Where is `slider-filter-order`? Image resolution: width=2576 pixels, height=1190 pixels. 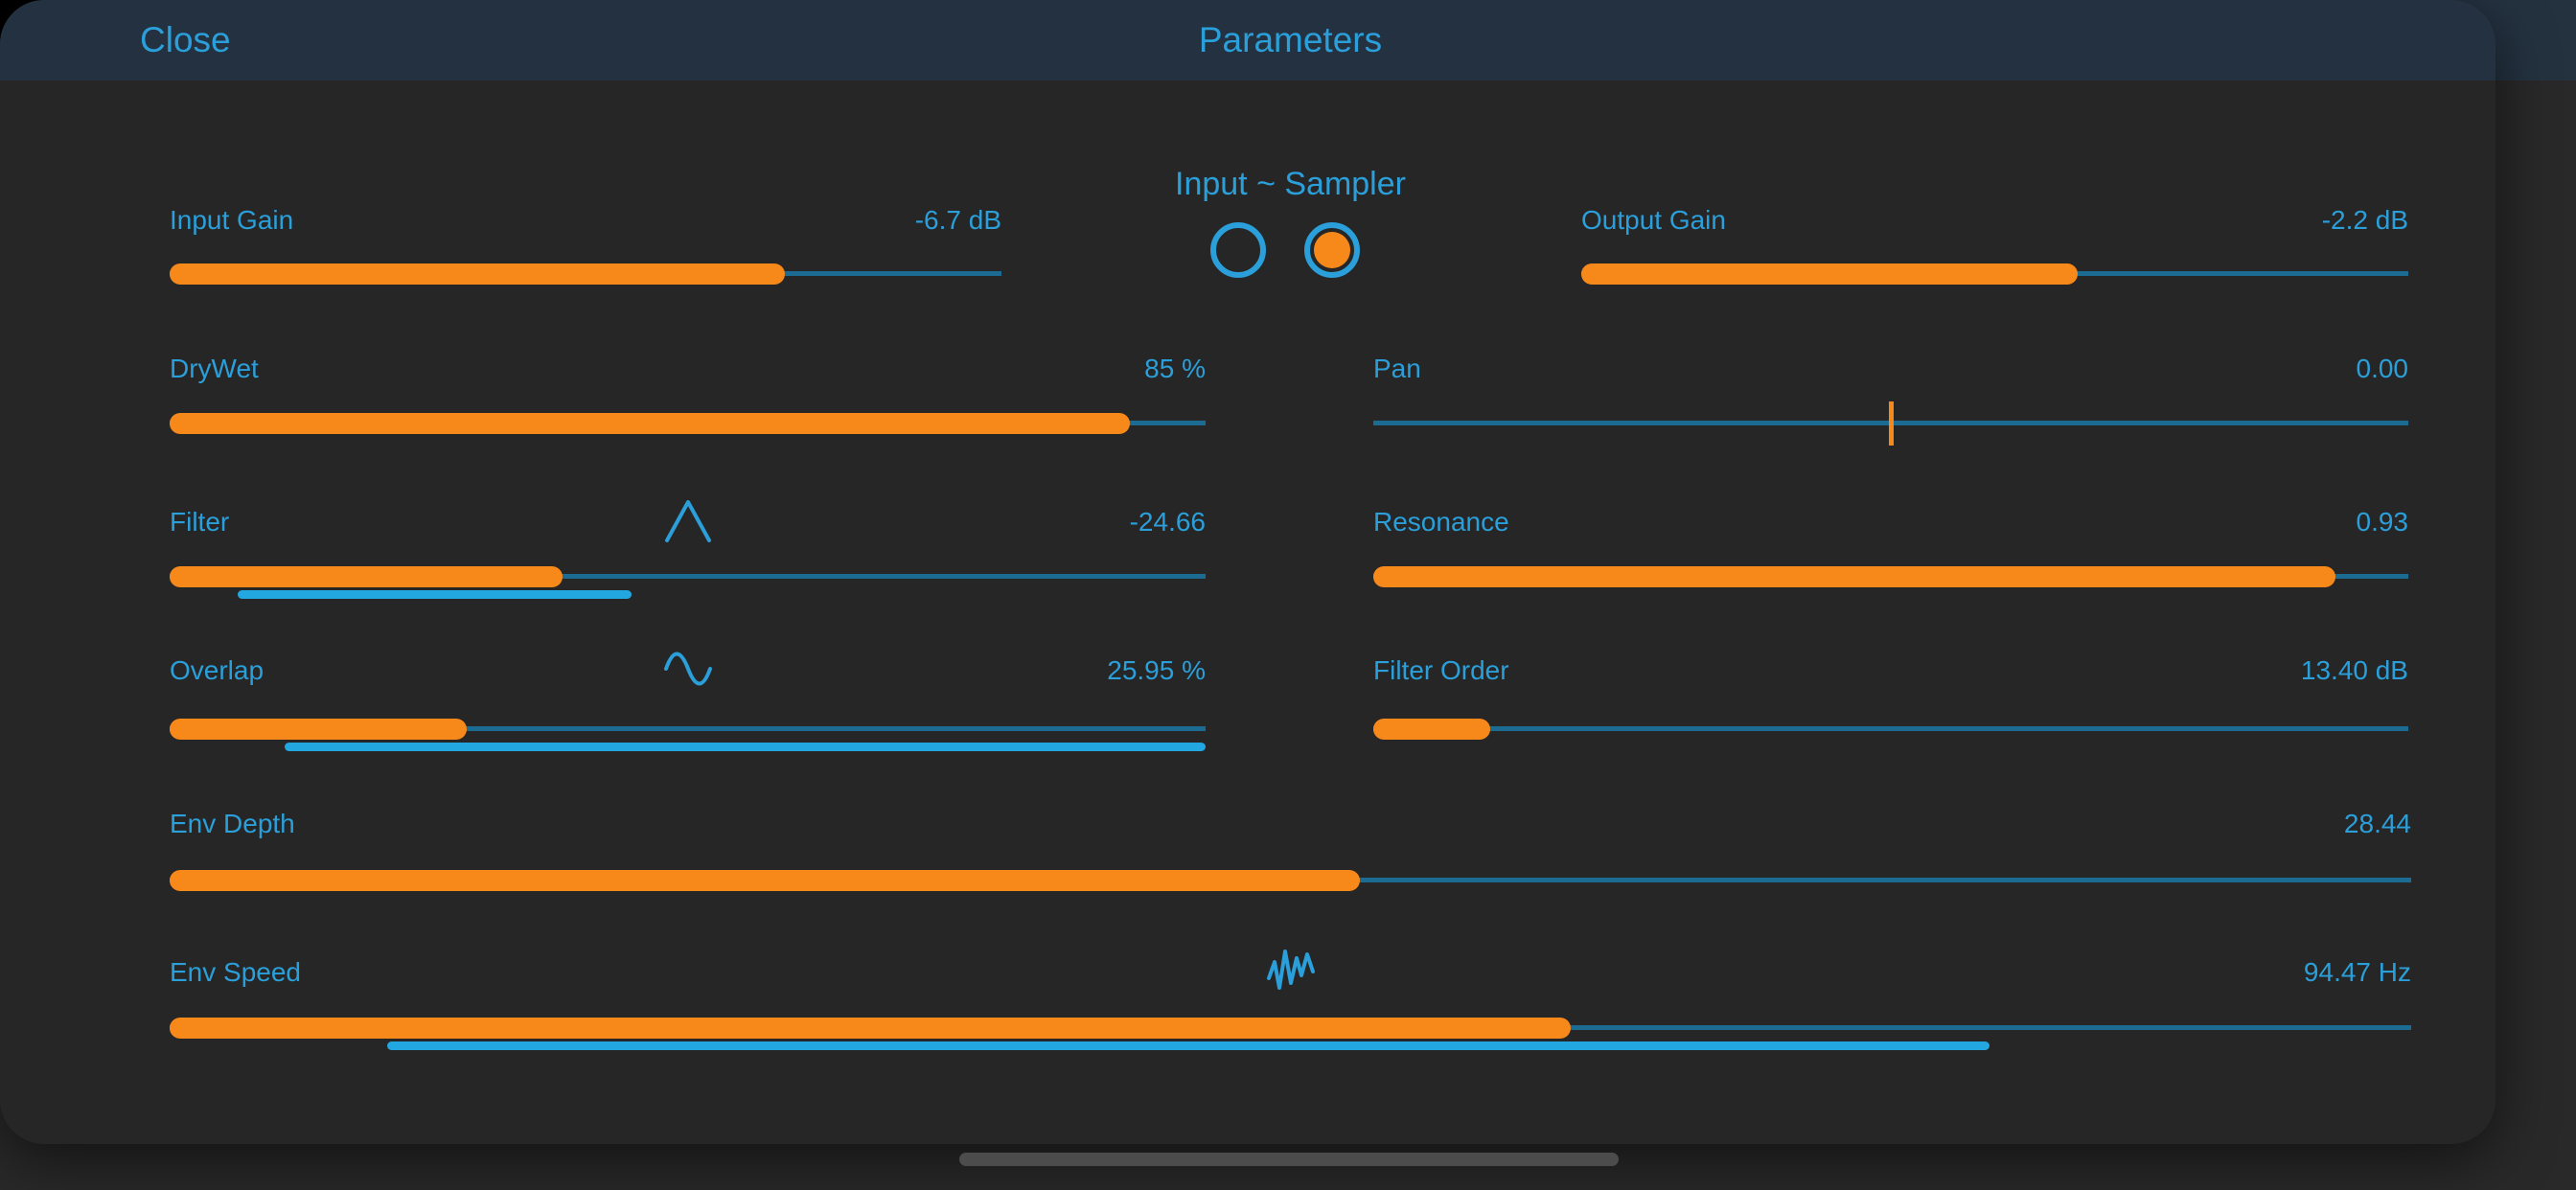
slider-filter-order is located at coordinates (1890, 730).